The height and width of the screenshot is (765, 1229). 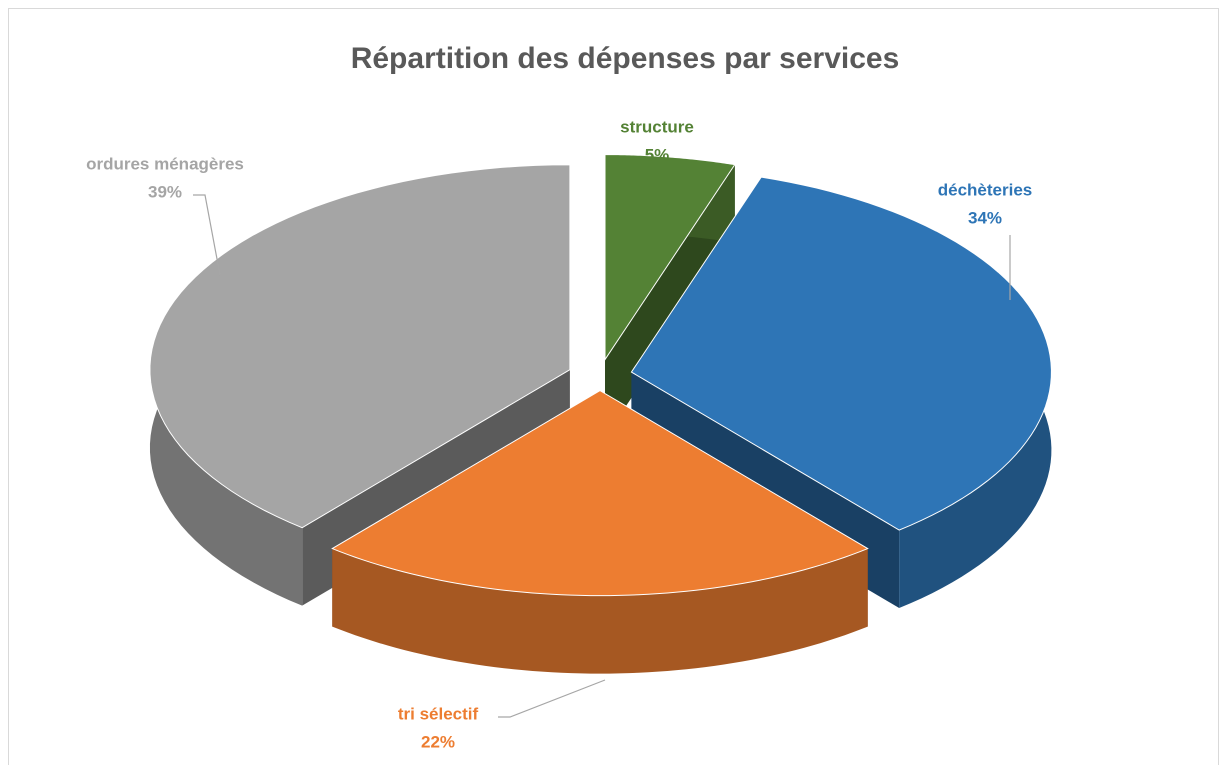 I want to click on data-label-category: tri sélectif, so click(x=438, y=713).